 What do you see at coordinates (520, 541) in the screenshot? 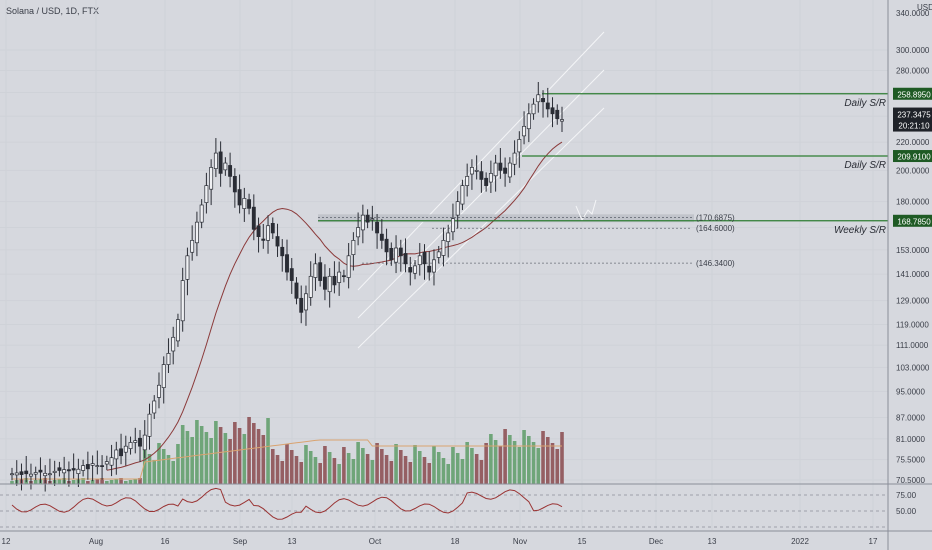
I see `time-tick-label: Nov` at bounding box center [520, 541].